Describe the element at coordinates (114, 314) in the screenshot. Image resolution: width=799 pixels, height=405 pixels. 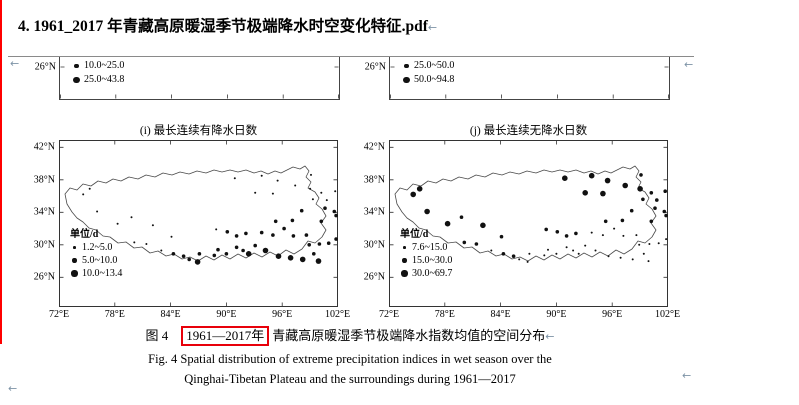
I see `lon-tick-label: 78°E` at that location.